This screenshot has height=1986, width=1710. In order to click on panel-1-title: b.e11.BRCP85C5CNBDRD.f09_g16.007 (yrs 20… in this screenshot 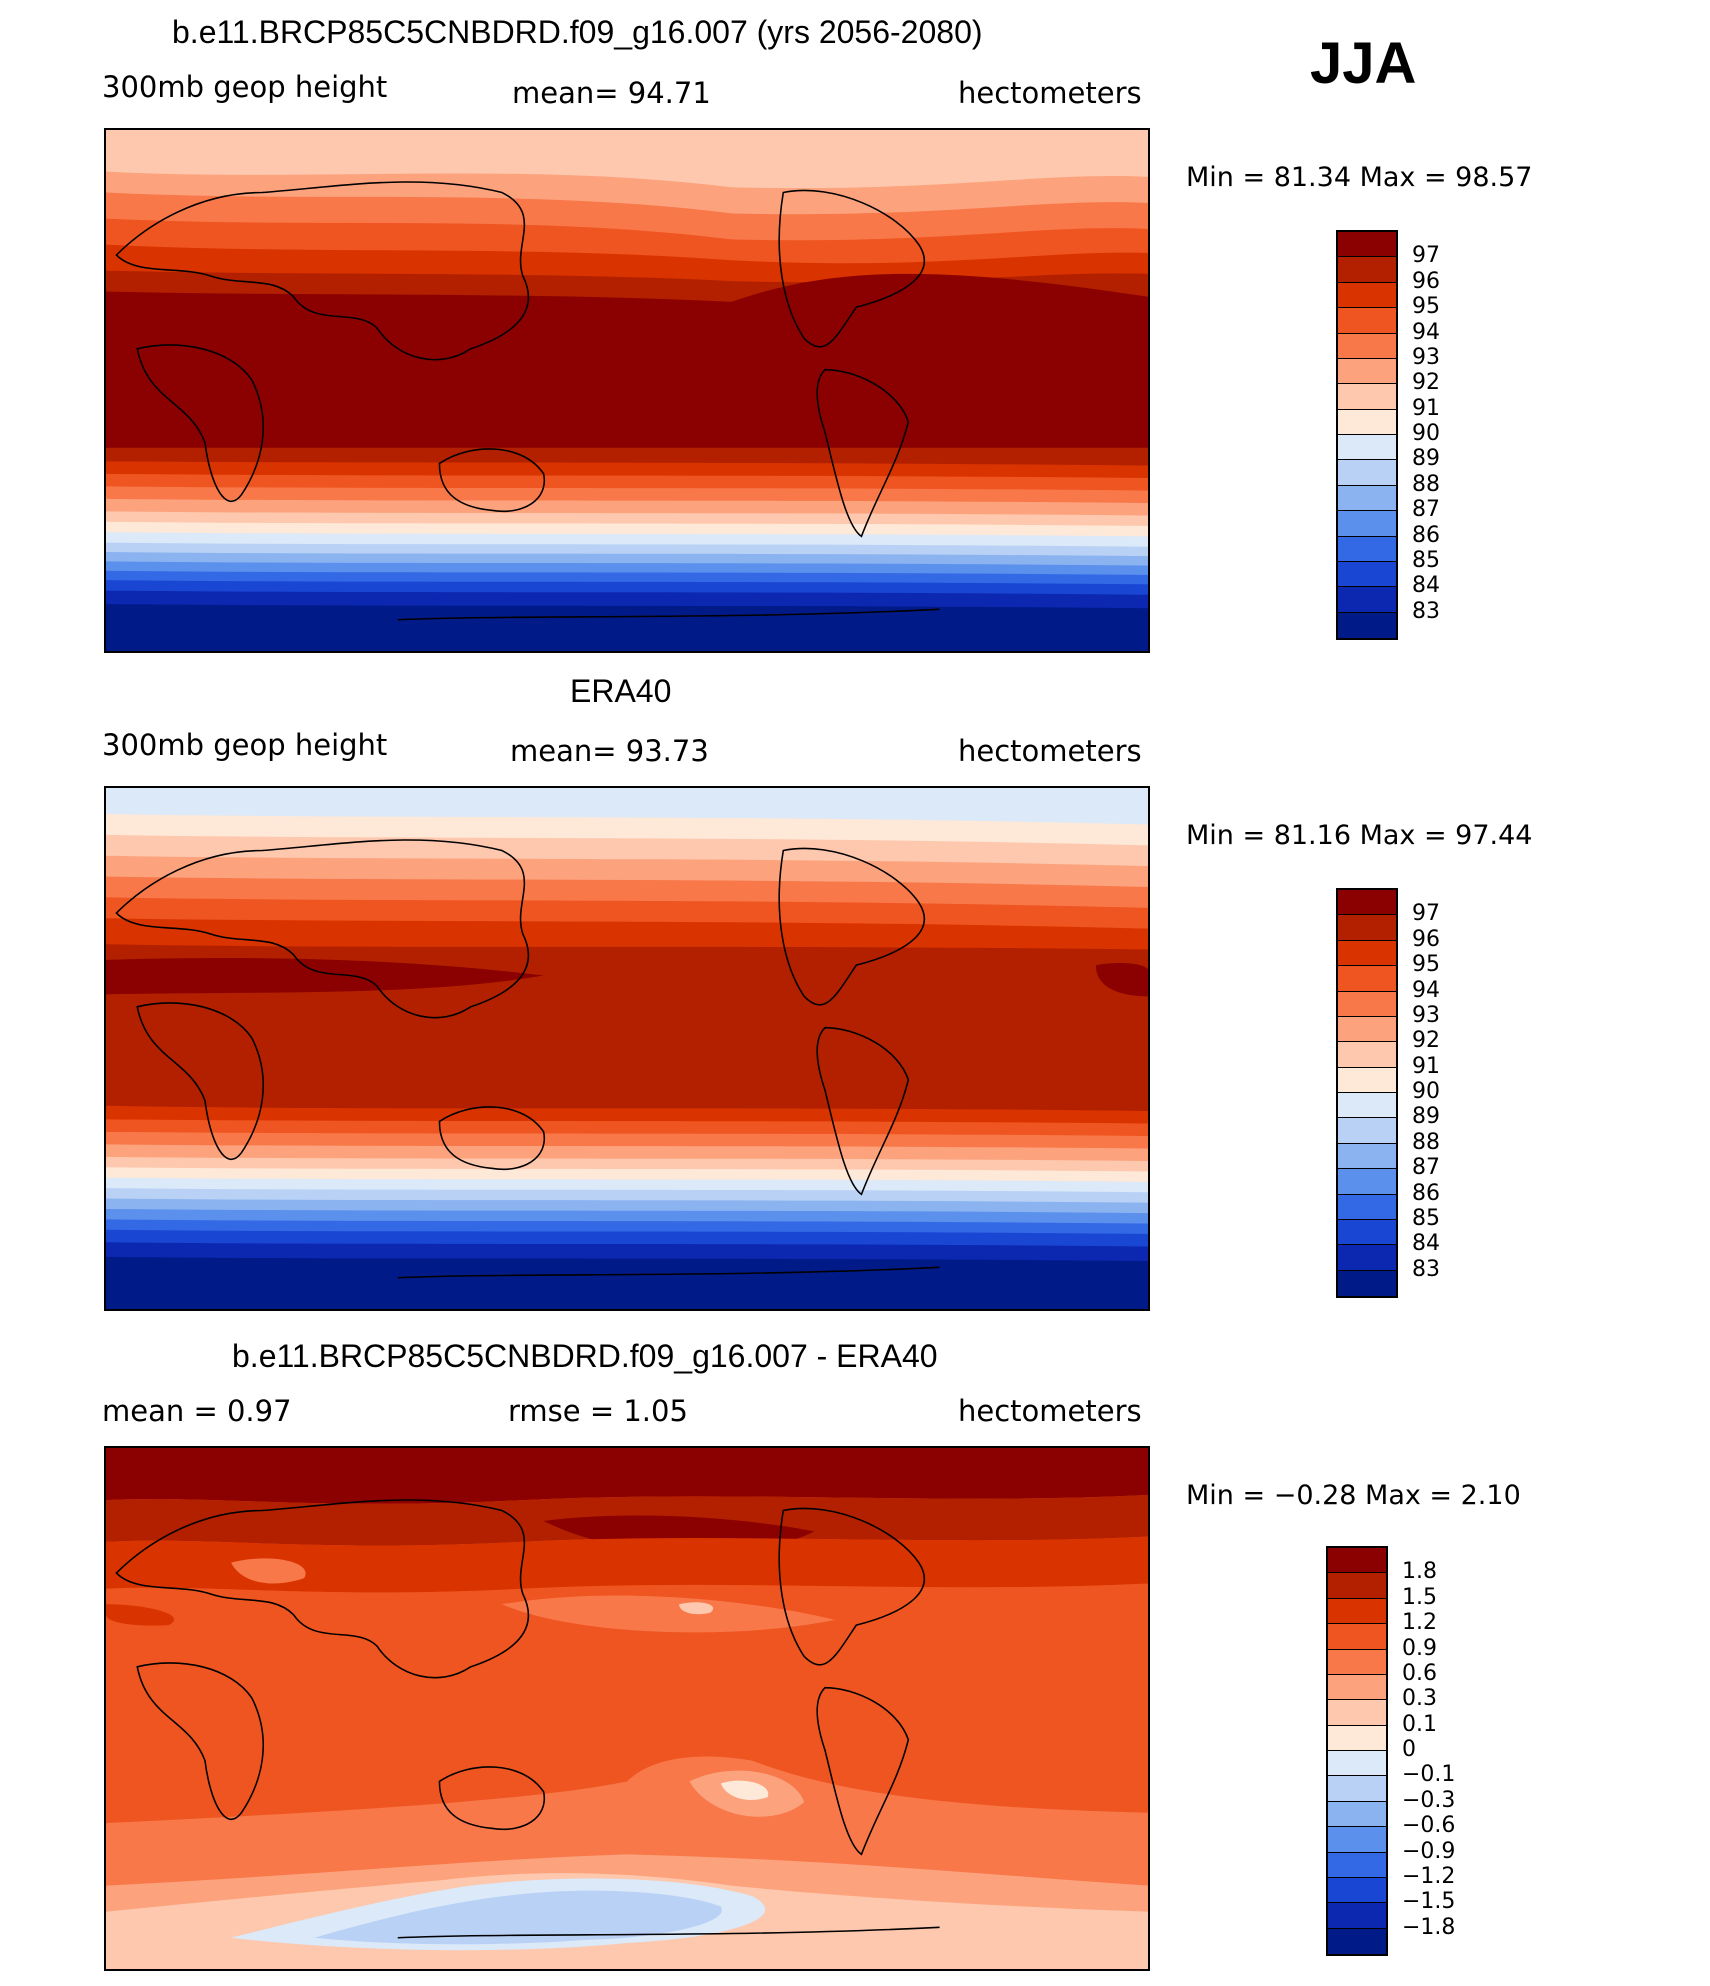, I will do `click(577, 32)`.